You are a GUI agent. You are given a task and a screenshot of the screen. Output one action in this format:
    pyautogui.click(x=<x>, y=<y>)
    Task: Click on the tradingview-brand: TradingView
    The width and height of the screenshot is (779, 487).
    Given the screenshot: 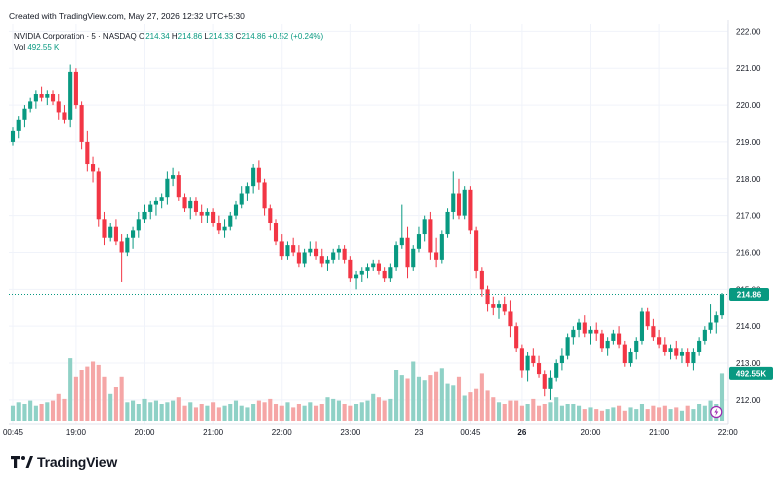 What is the action you would take?
    pyautogui.click(x=64, y=462)
    